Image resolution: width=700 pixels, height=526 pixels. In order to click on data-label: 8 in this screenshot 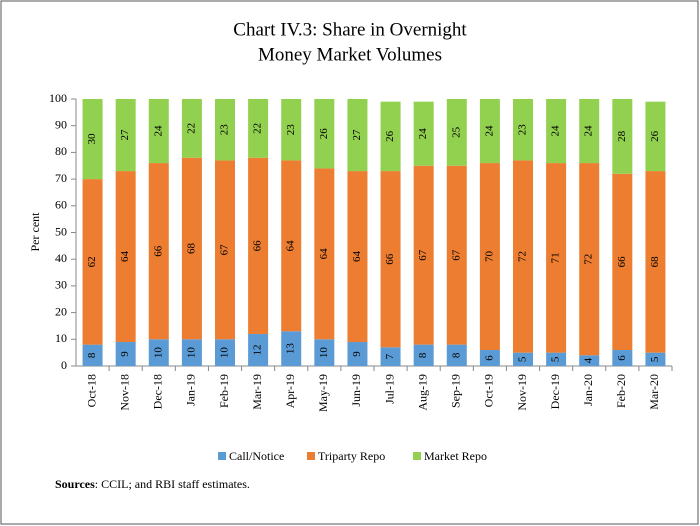, I will do `click(456, 355)`.